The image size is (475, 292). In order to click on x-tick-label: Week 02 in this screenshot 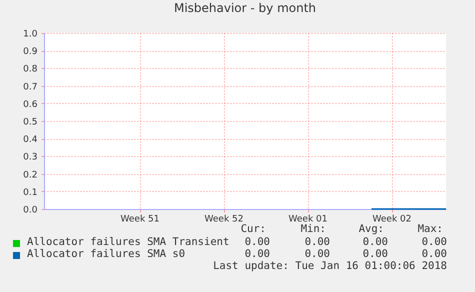, I will do `click(392, 219)`.